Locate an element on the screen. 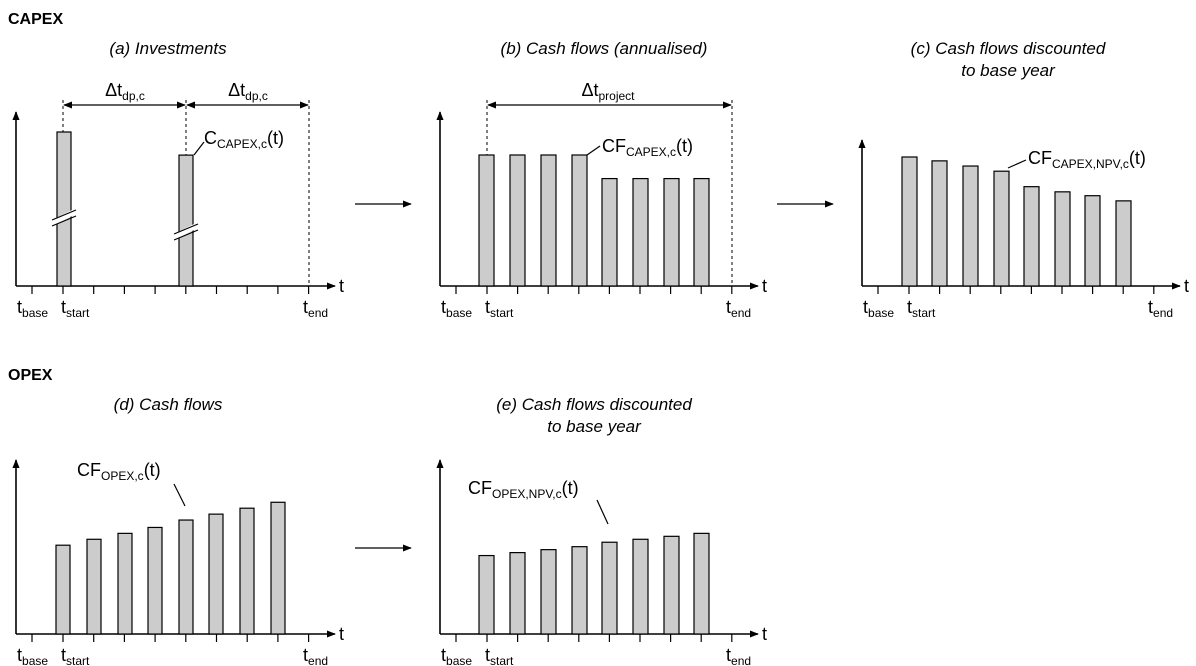 This screenshot has width=1196, height=666. panel-e-opex-discounted: t tbase tstart tend is located at coordinates (601, 562).